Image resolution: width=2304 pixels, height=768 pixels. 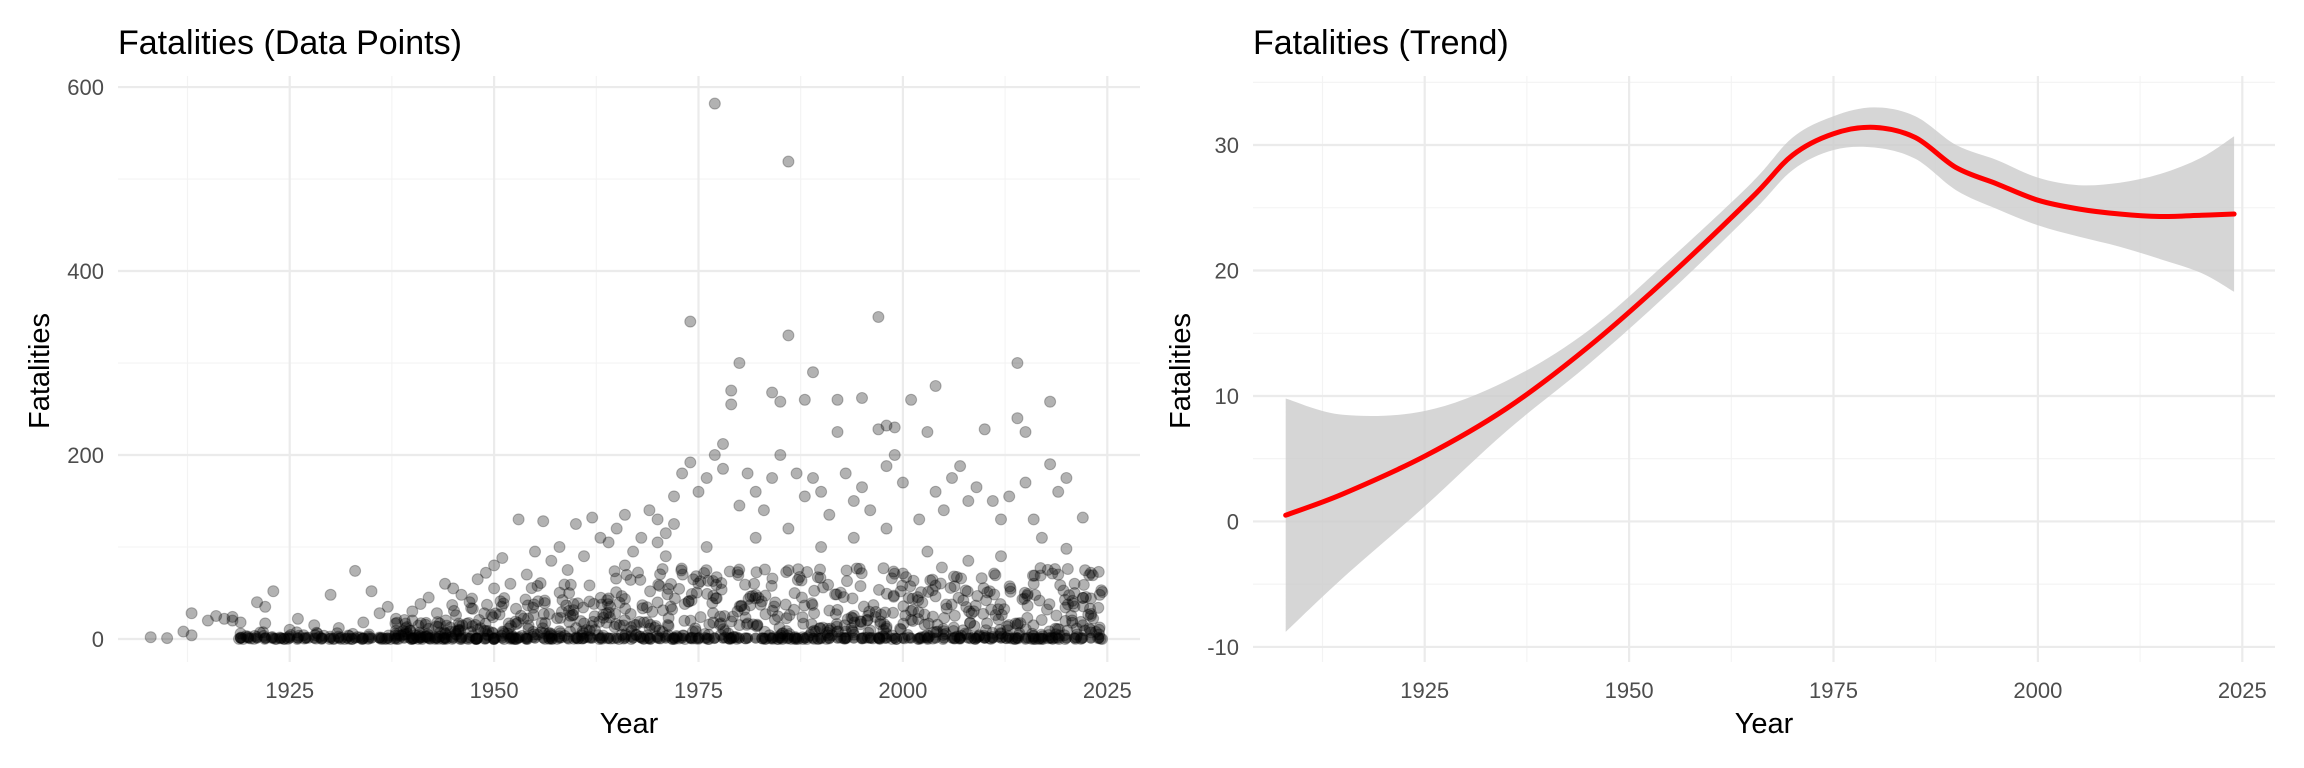 What do you see at coordinates (1223, 396) in the screenshot?
I see `trend-y-ticks: -10 0 10 20 30` at bounding box center [1223, 396].